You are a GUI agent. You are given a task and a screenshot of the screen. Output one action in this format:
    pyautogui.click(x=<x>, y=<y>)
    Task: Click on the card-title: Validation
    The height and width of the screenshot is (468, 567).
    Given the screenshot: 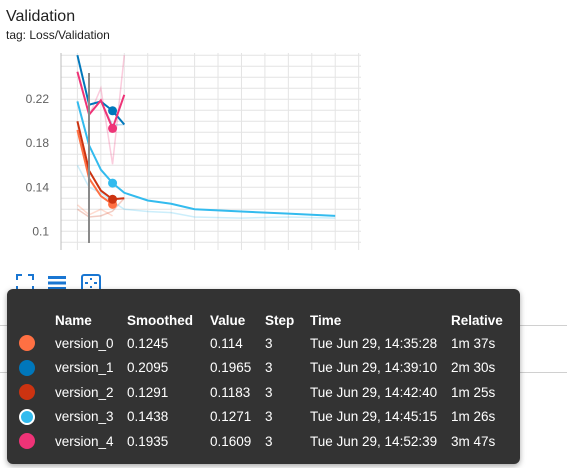 What is the action you would take?
    pyautogui.click(x=41, y=16)
    